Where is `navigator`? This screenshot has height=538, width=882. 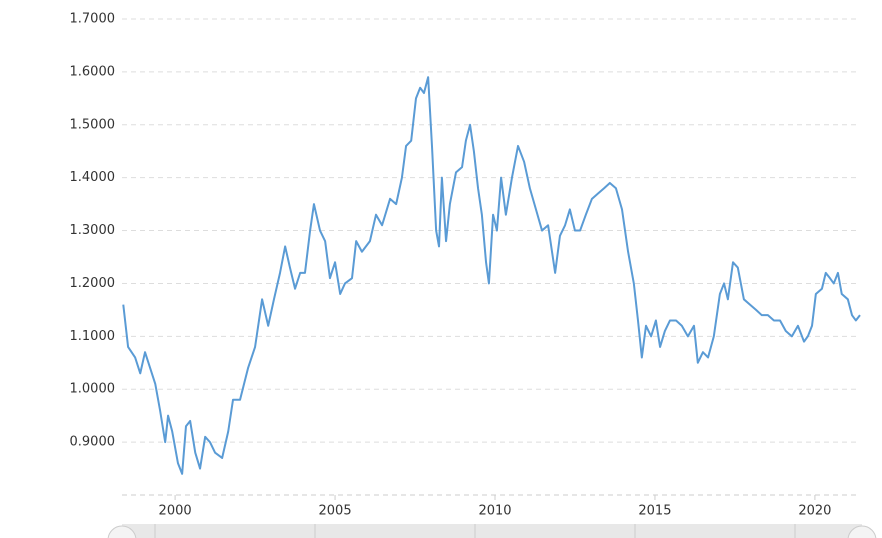 navigator is located at coordinates (492, 531).